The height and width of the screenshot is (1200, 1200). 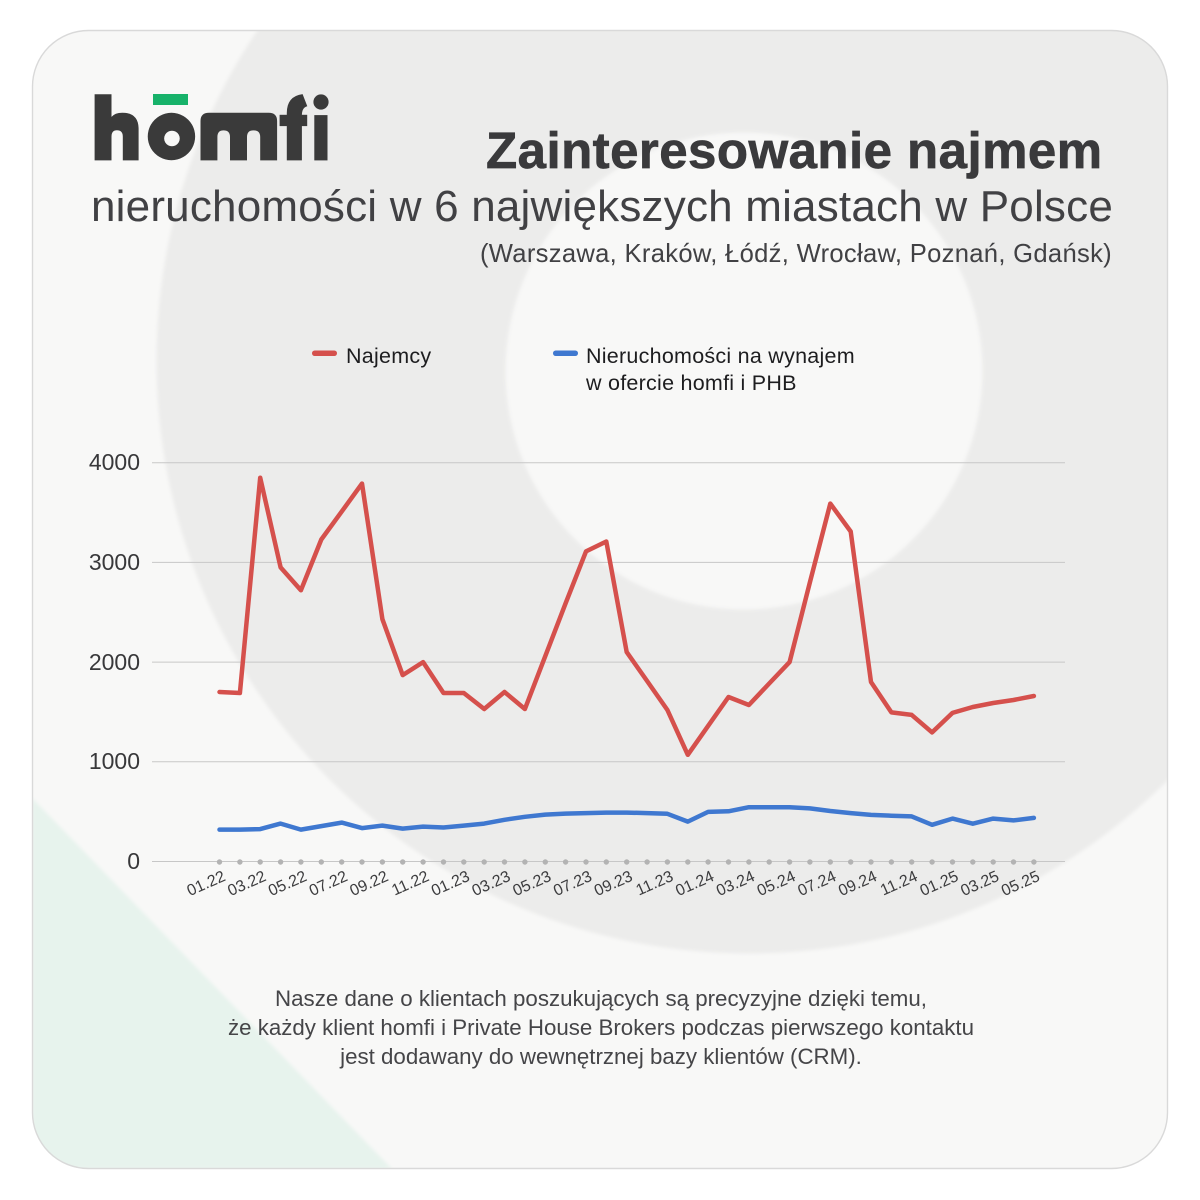 I want to click on svg-text: 4000, so click(x=114, y=462).